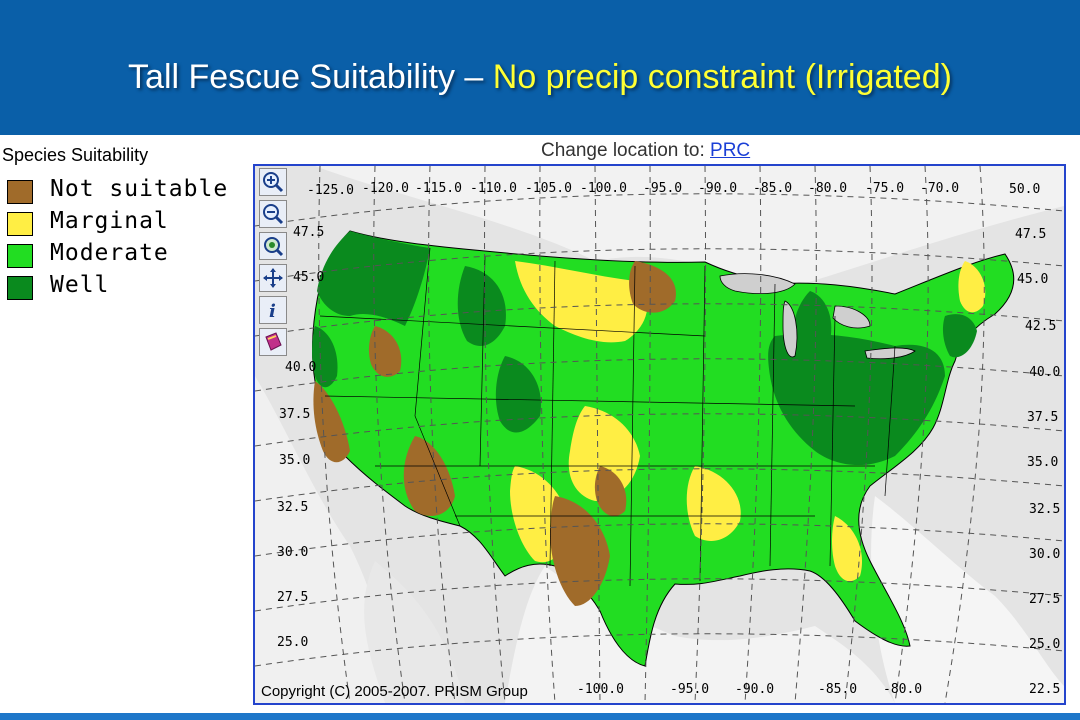  I want to click on region-well-newengland, so click(959, 336).